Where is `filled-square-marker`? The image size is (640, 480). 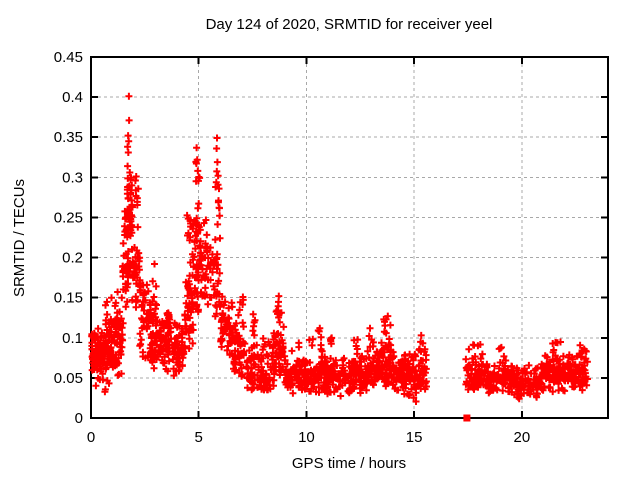 filled-square-marker is located at coordinates (467, 418).